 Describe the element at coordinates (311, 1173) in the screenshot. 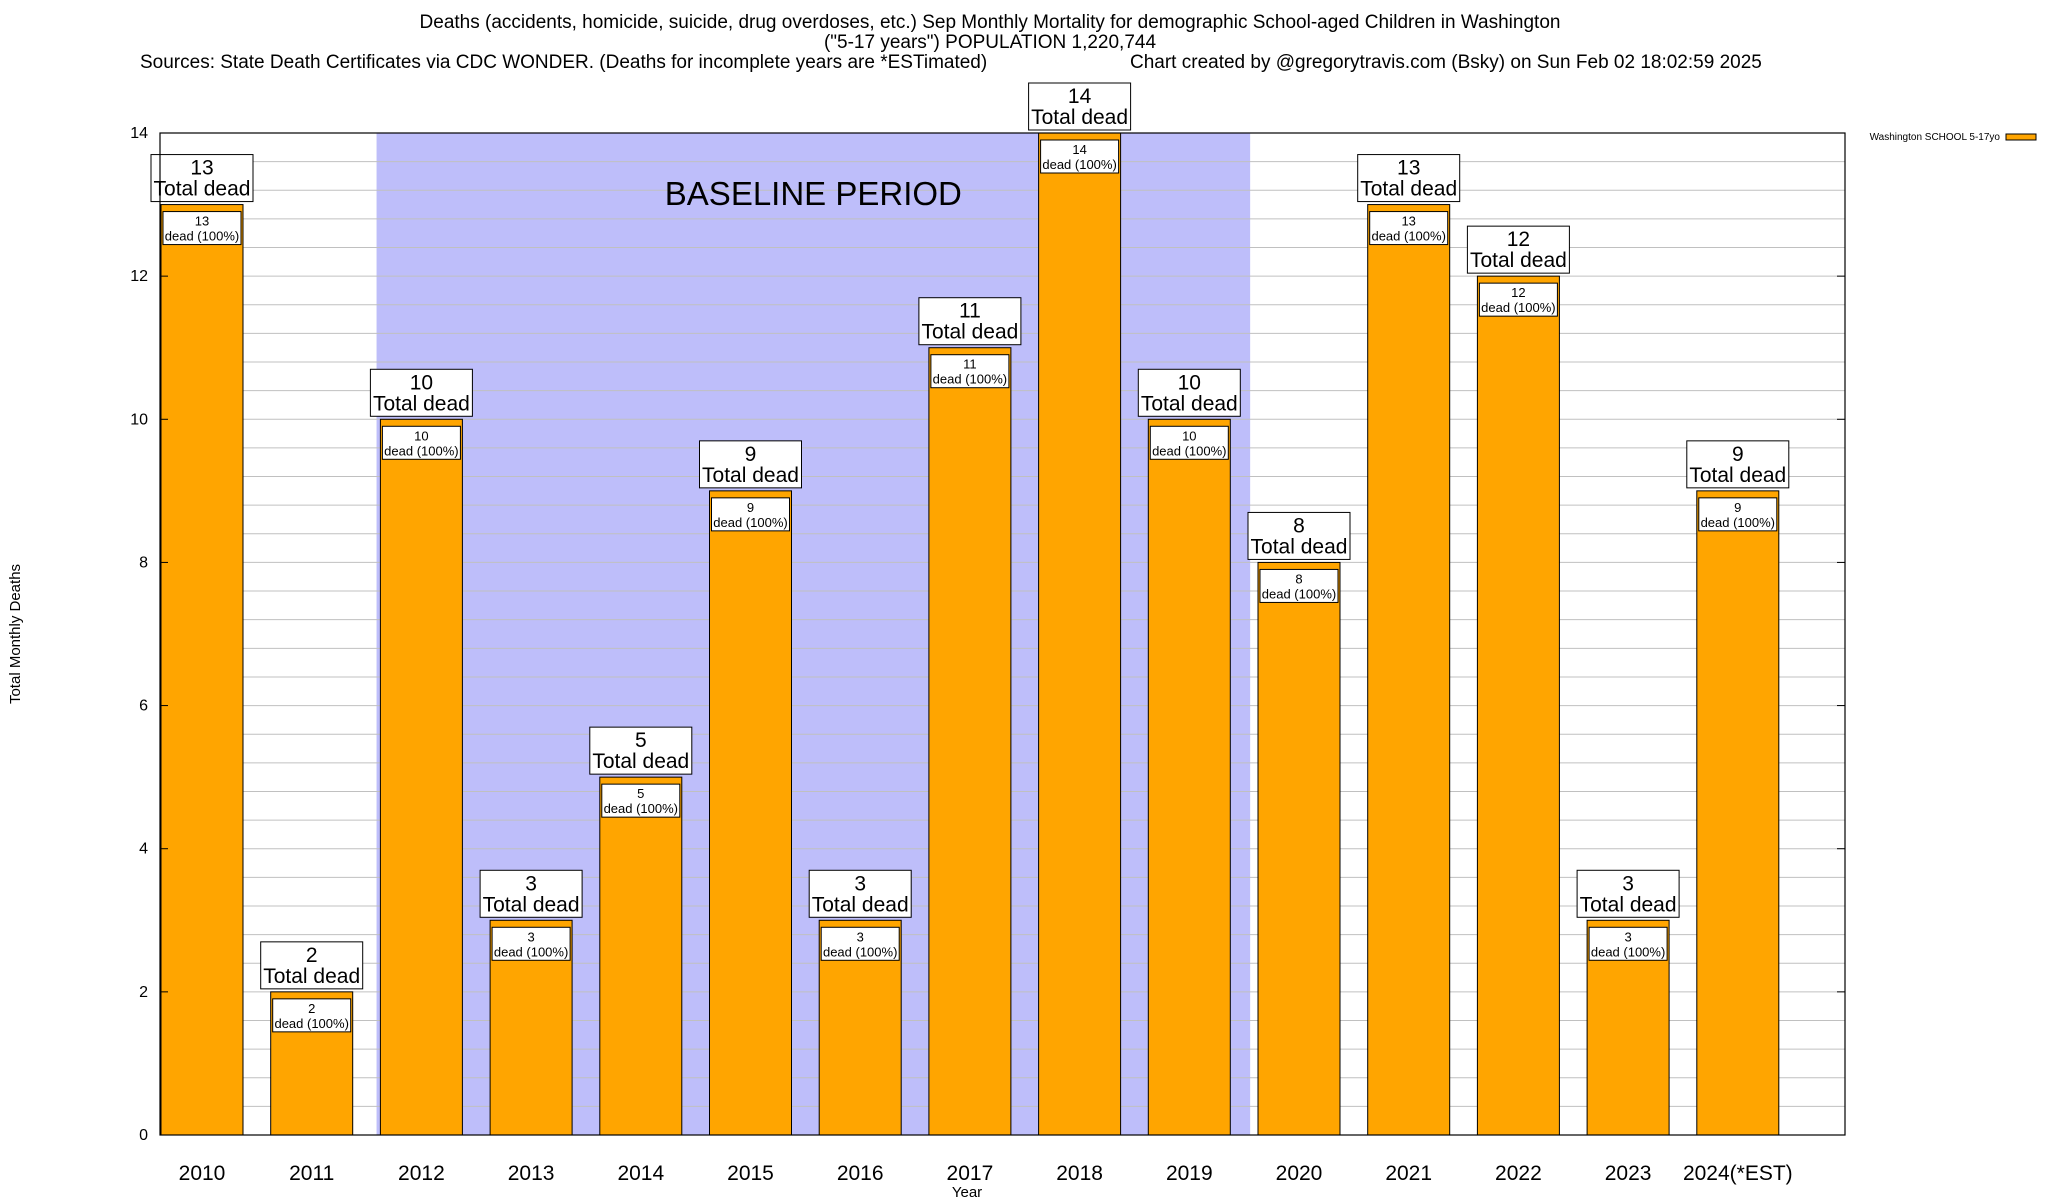

I see `x-tick-label: 2011` at that location.